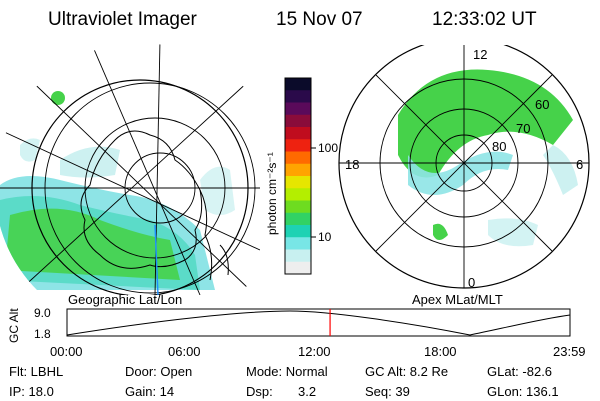  I want to click on mlt-label-right: 6, so click(579, 164).